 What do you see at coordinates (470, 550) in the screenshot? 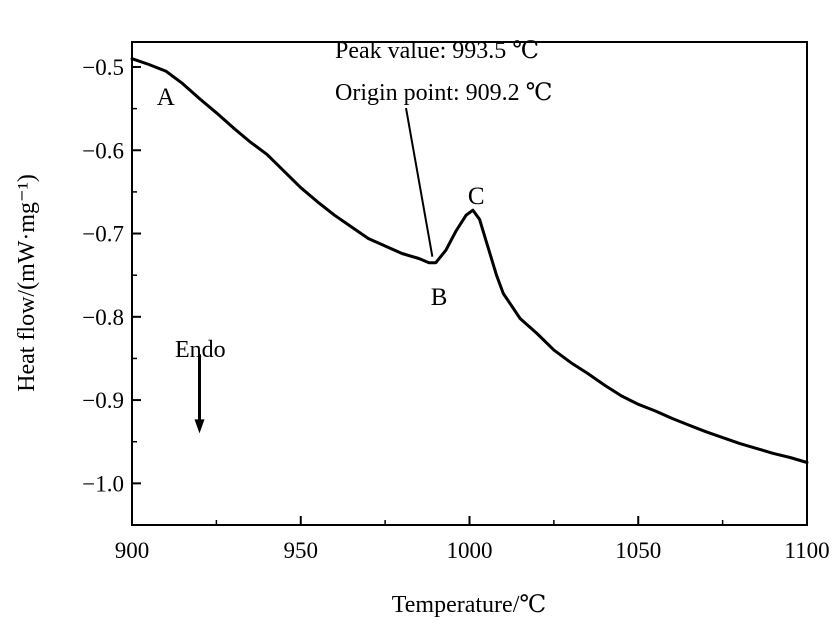
I see `x-tick-label: 1000` at bounding box center [470, 550].